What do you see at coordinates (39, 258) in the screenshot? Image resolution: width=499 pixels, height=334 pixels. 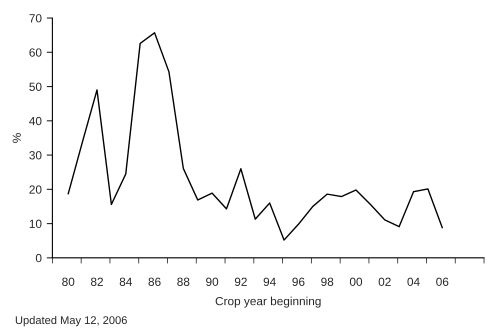 I see `y-tick-label: 0` at bounding box center [39, 258].